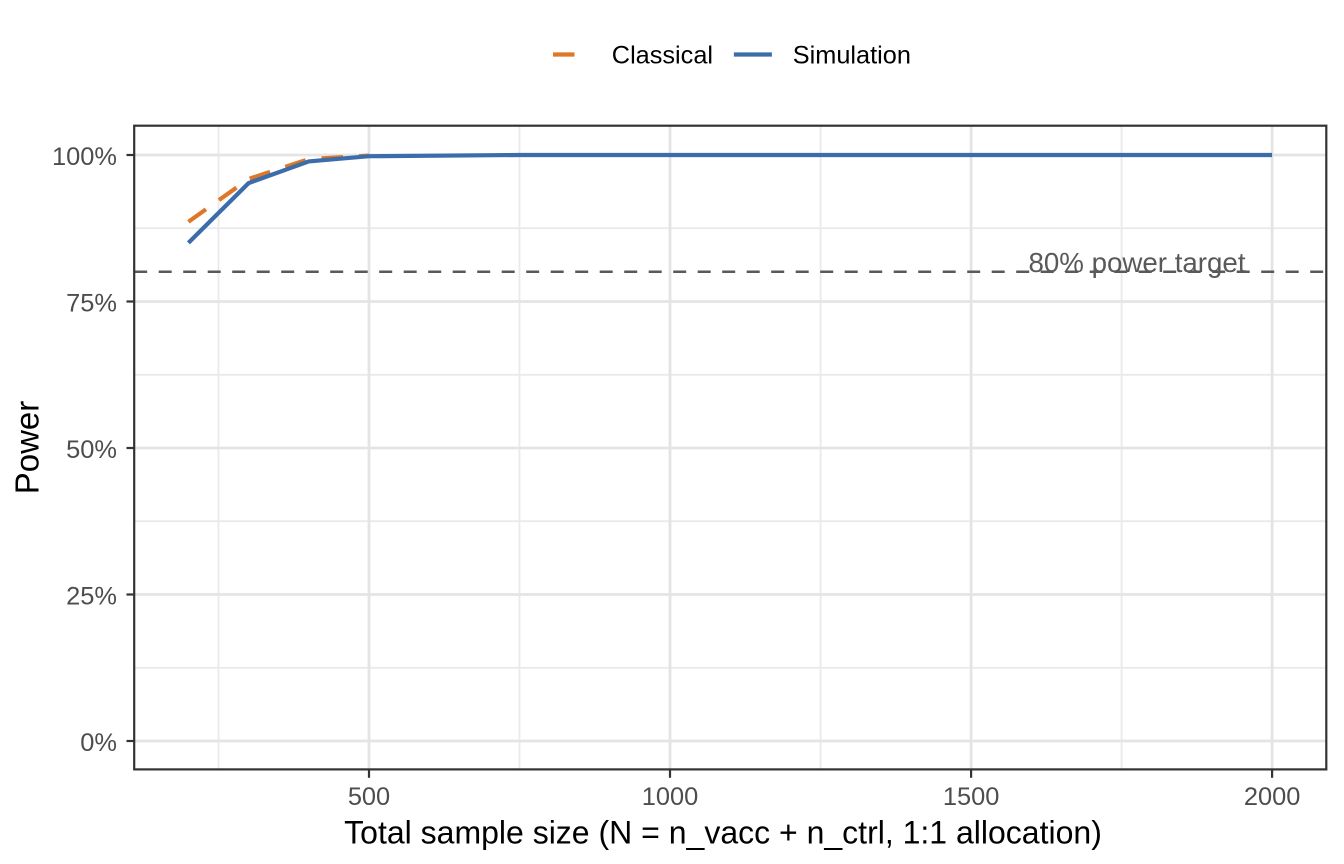  Describe the element at coordinates (1137, 262) in the screenshot. I see `svg-text: 80% power target` at that location.